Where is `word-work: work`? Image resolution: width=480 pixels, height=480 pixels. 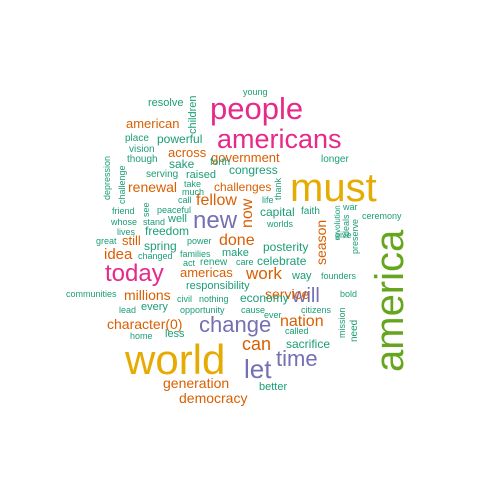 word-work: work is located at coordinates (264, 273).